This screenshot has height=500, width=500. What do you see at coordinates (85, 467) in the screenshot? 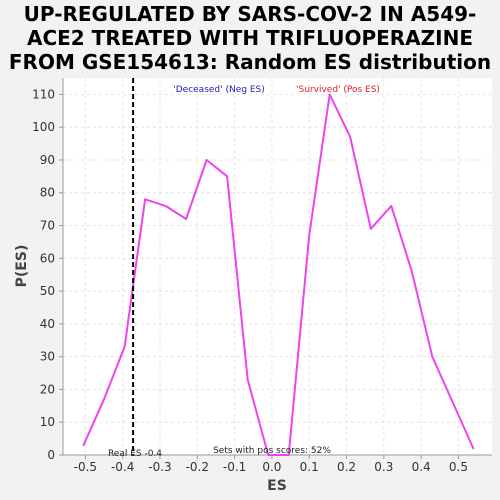
I see `x-tick-label: -0.5` at bounding box center [85, 467].